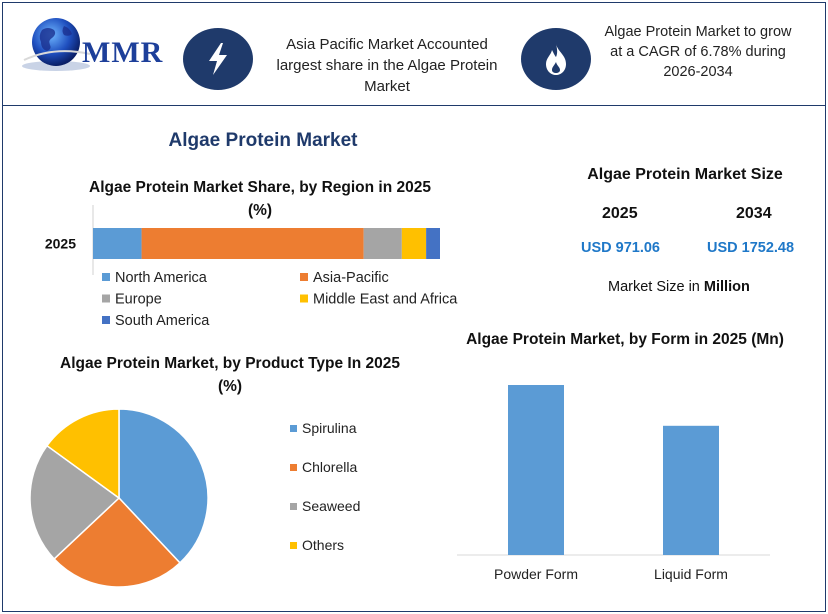 The width and height of the screenshot is (828, 614). What do you see at coordinates (726, 287) in the screenshot?
I see `market-size-note-unit: Million` at bounding box center [726, 287].